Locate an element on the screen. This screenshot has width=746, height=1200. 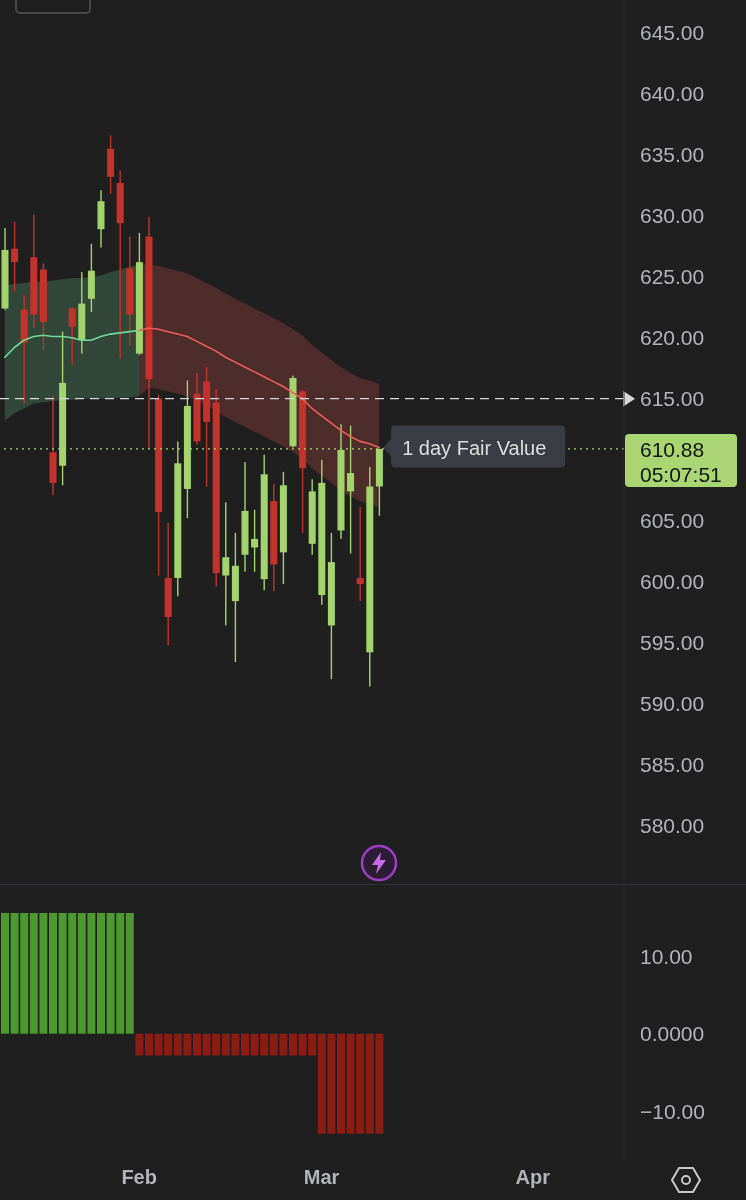
x-tick-label: Apr is located at coordinates (533, 1177).